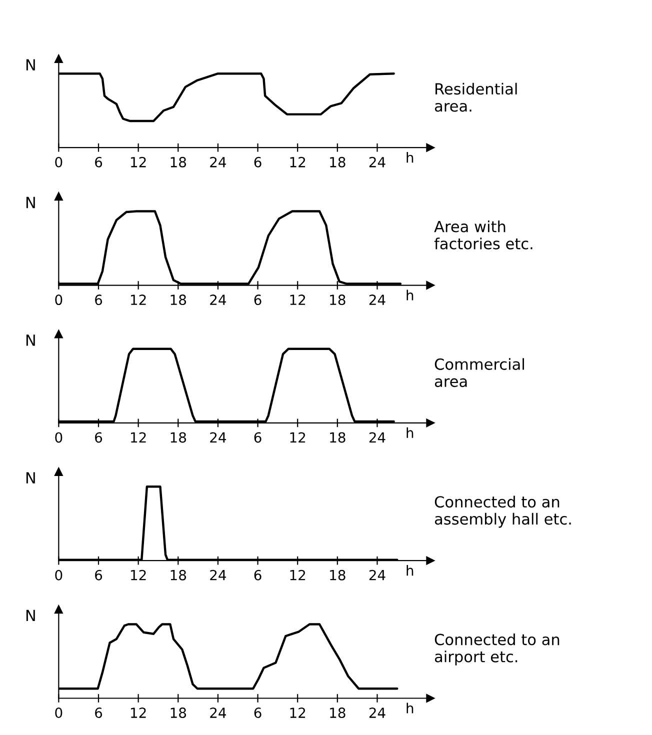 The height and width of the screenshot is (735, 652). I want to click on text: Connected to an airport etc., so click(497, 649).